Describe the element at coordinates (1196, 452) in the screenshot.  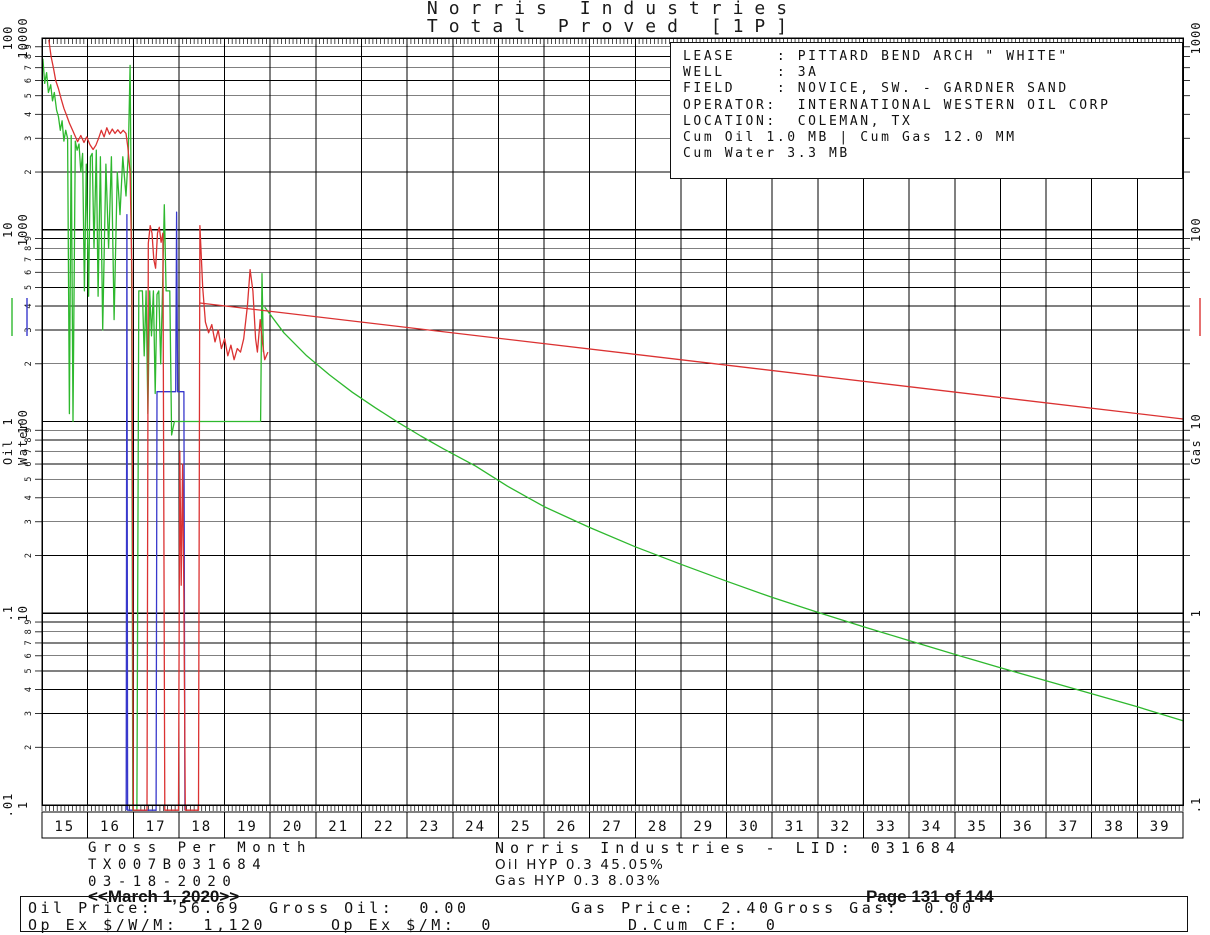
I see `gas-legend-label: Gas` at that location.